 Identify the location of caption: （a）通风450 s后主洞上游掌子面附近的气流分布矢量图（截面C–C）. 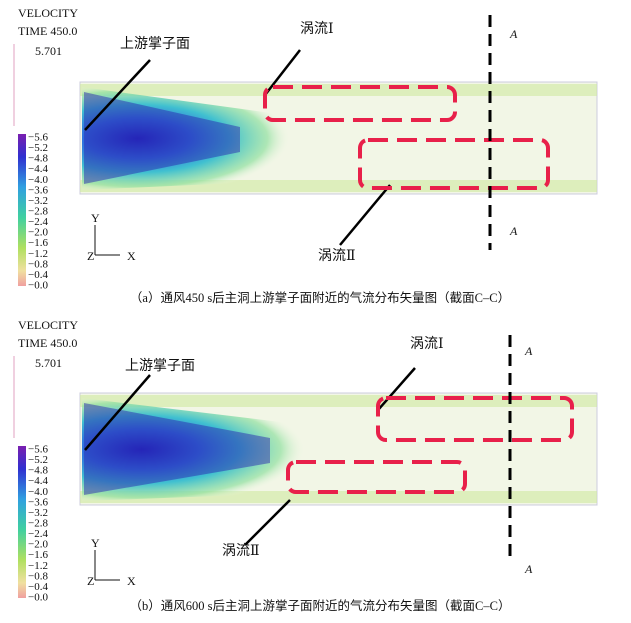
(320, 297).